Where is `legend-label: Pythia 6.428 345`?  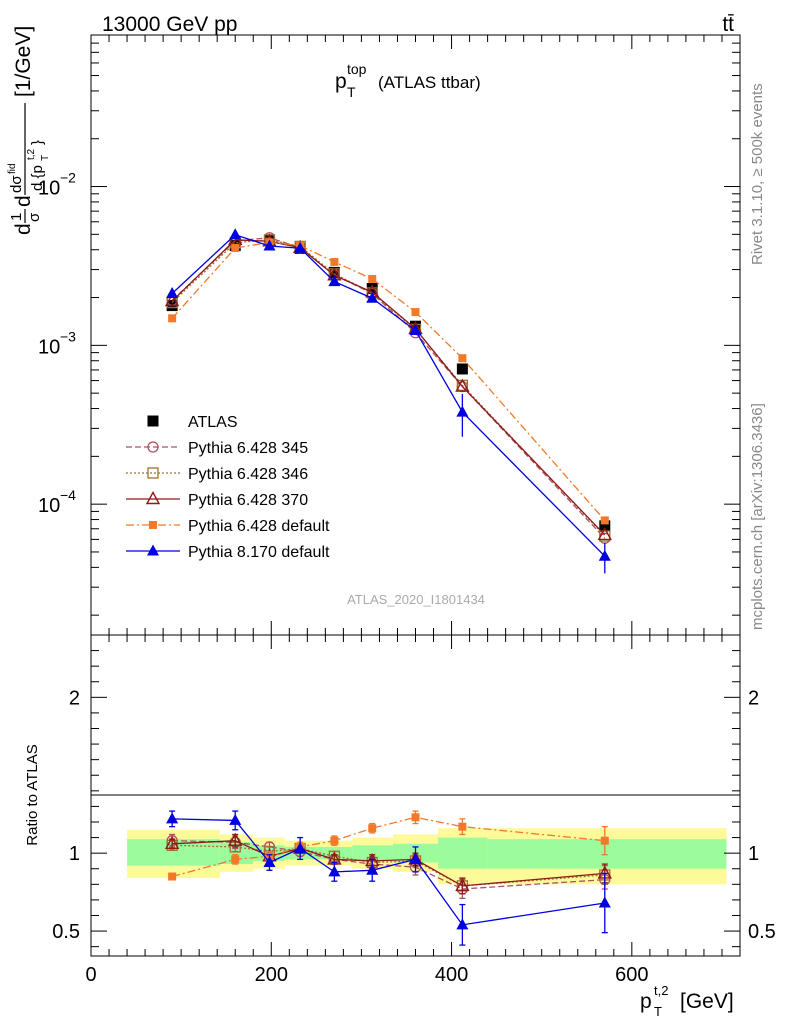 legend-label: Pythia 6.428 345 is located at coordinates (248, 448).